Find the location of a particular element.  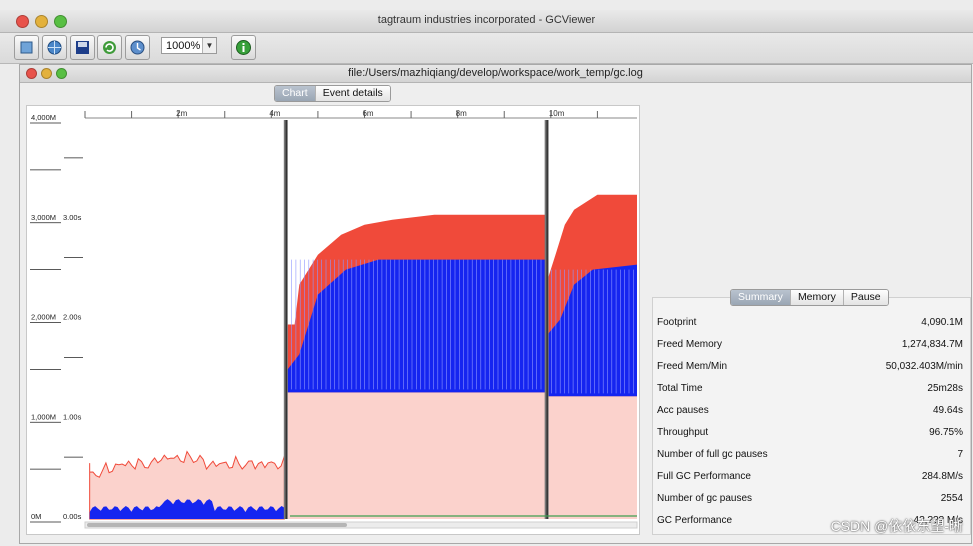

chart-scrollbar is located at coordinates (361, 525).